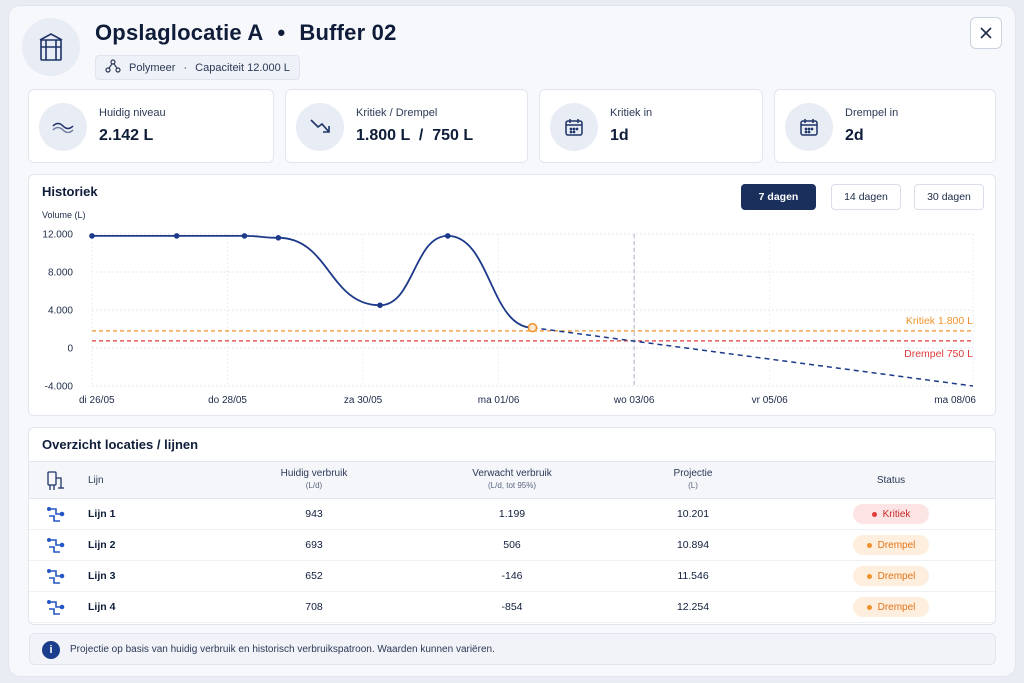 Image resolution: width=1024 pixels, height=683 pixels. What do you see at coordinates (97, 400) in the screenshot?
I see `x-tick-label: di 26/05` at bounding box center [97, 400].